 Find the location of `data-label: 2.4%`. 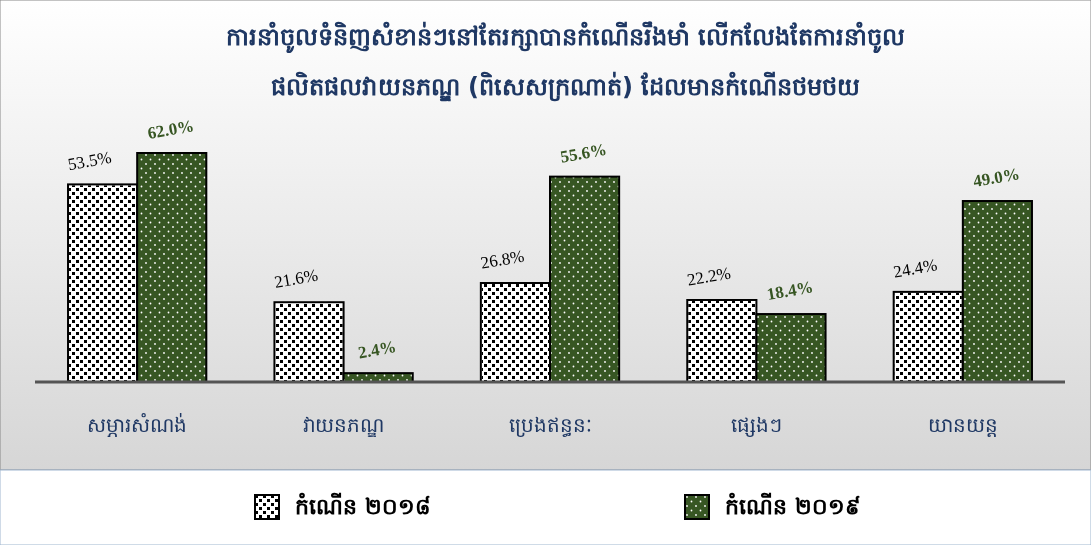

data-label: 2.4% is located at coordinates (377, 350).